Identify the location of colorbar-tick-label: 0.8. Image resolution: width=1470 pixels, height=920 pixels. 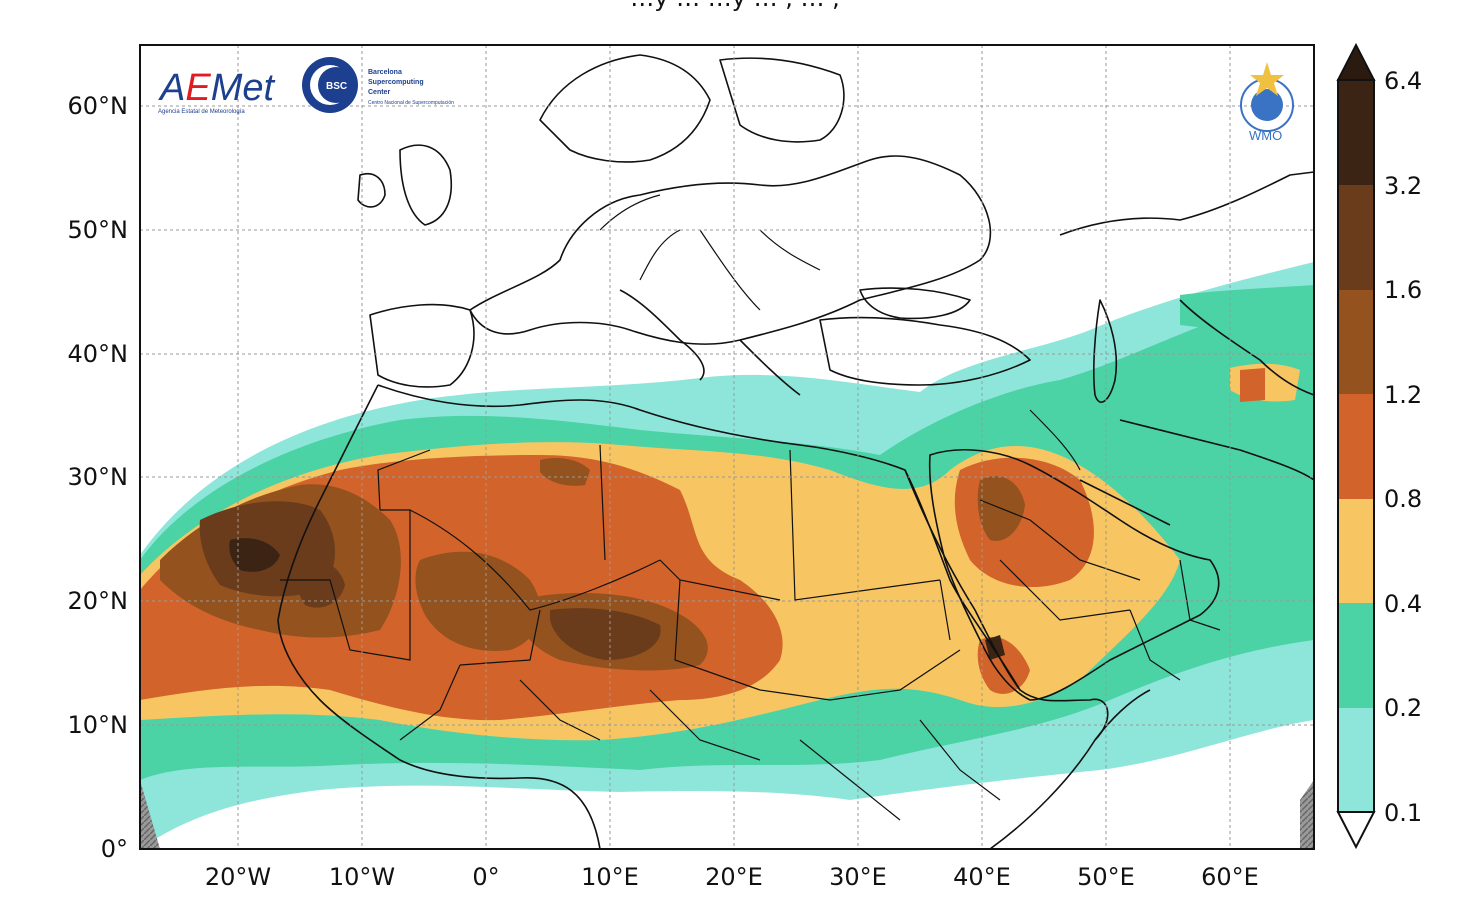
(1403, 499).